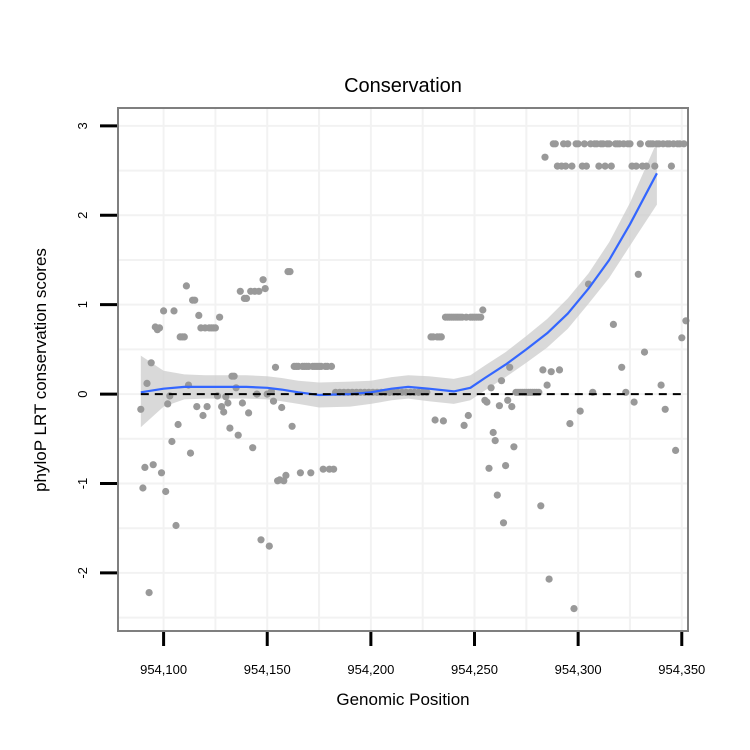  I want to click on x-tick-label: 954,350, so click(681, 669).